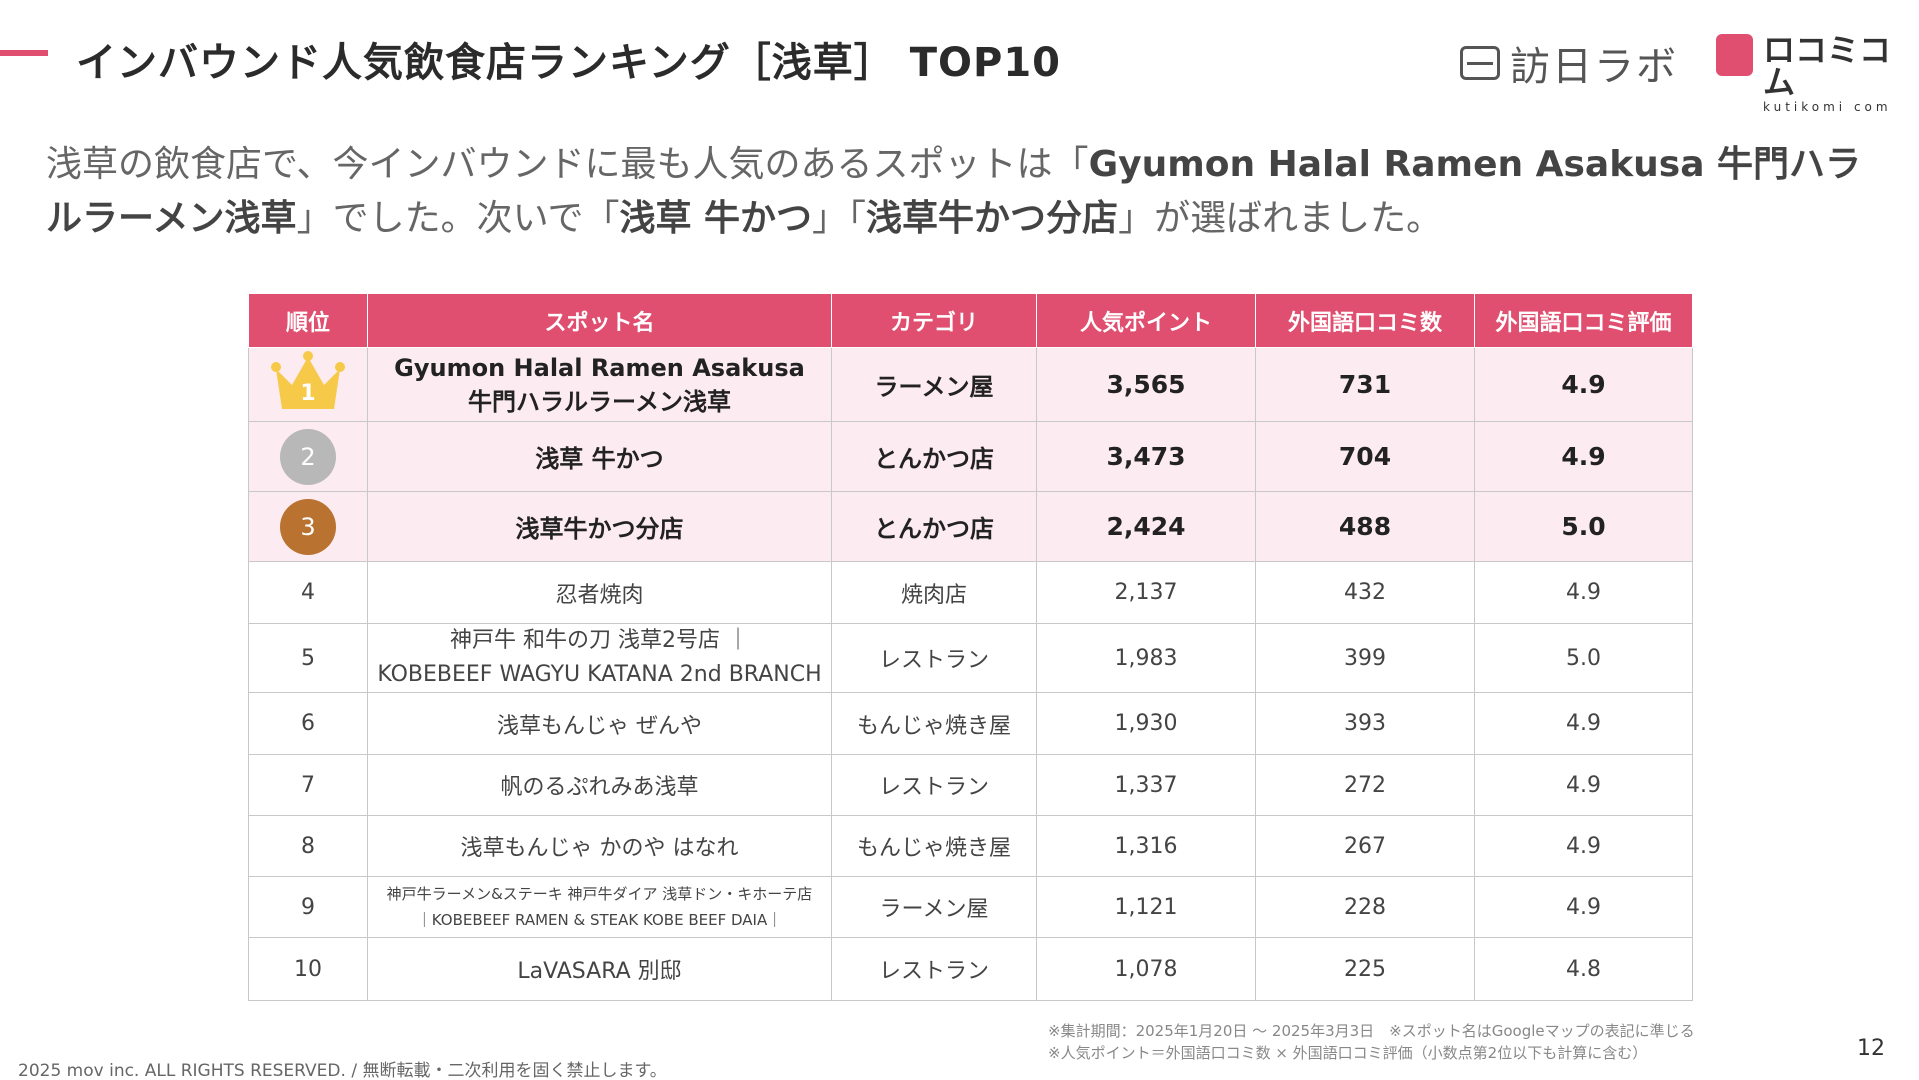  What do you see at coordinates (599, 367) in the screenshot?
I see `spot-name-line1: Gyumon Halal Ramen Asakusa` at bounding box center [599, 367].